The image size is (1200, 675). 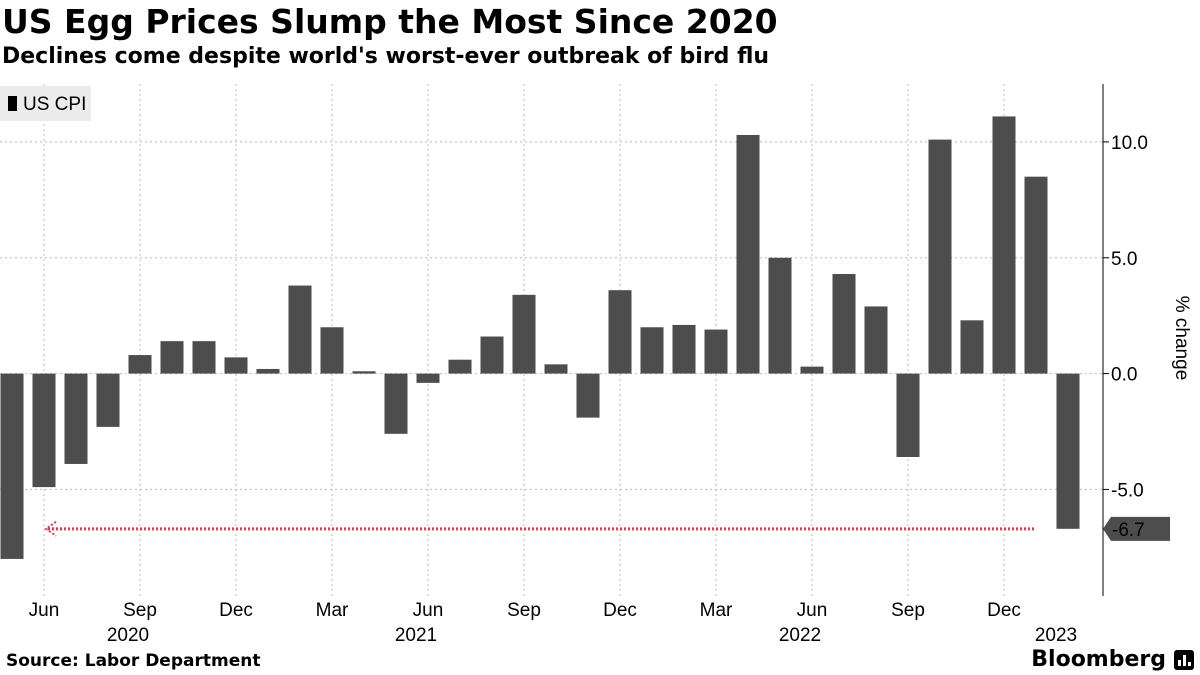 What do you see at coordinates (1184, 660) in the screenshot?
I see `bloomberg-terminal-icon` at bounding box center [1184, 660].